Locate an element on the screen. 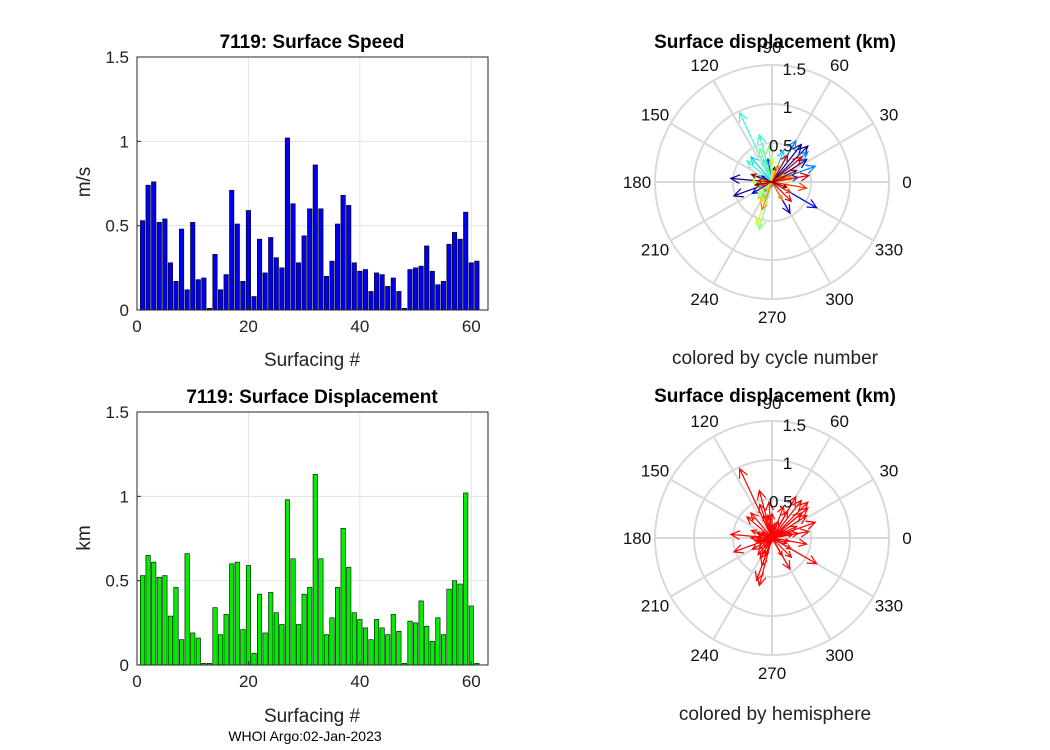  theta-tick-label: 30 is located at coordinates (888, 115).